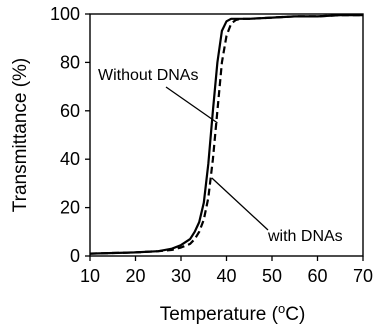  I want to click on annotation-with-dnas: with DNAs, so click(305, 236).